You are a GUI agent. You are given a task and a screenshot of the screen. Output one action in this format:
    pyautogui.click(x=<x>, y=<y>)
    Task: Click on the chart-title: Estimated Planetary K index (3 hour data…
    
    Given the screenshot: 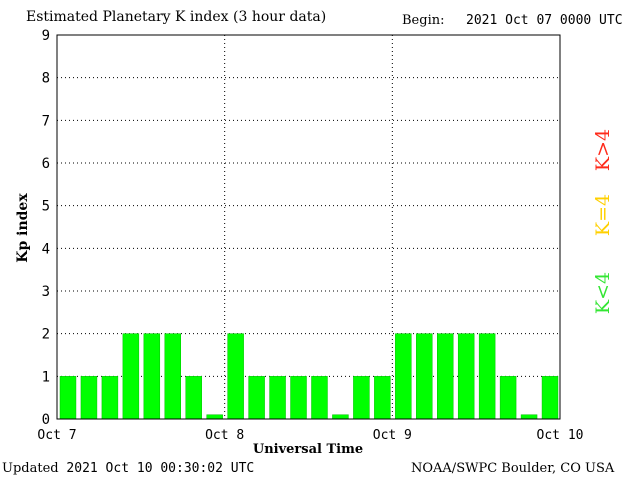 What is the action you would take?
    pyautogui.click(x=176, y=17)
    